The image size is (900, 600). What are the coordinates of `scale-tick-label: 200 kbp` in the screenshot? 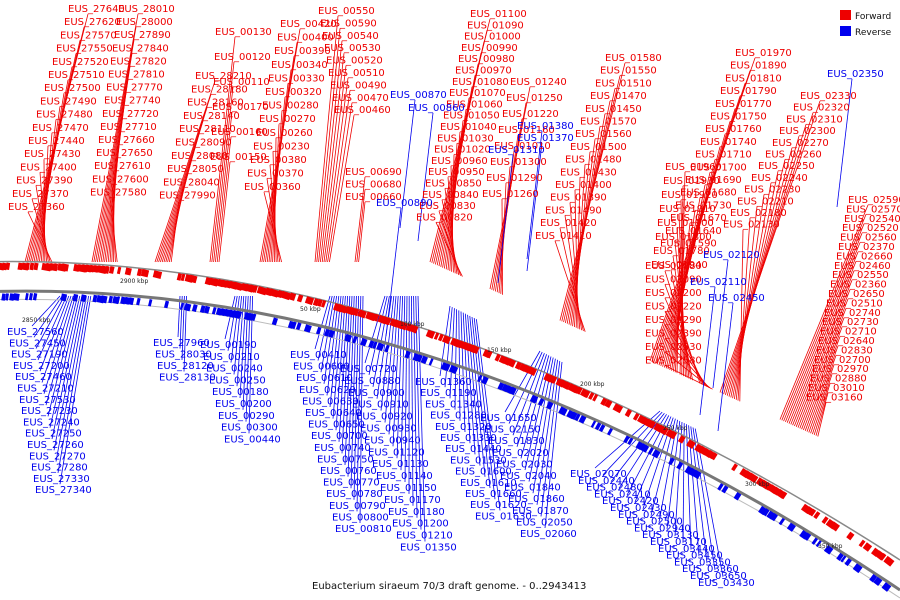 It's located at (592, 384).